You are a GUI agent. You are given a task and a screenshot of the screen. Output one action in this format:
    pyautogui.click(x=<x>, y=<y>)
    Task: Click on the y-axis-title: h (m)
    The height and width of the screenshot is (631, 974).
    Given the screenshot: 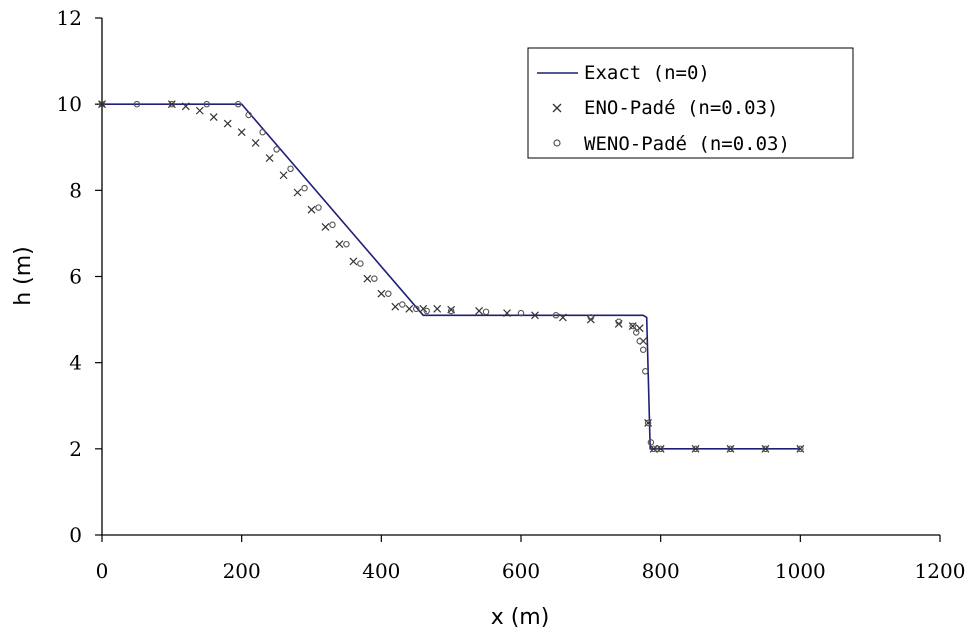 What is the action you would take?
    pyautogui.click(x=23, y=276)
    